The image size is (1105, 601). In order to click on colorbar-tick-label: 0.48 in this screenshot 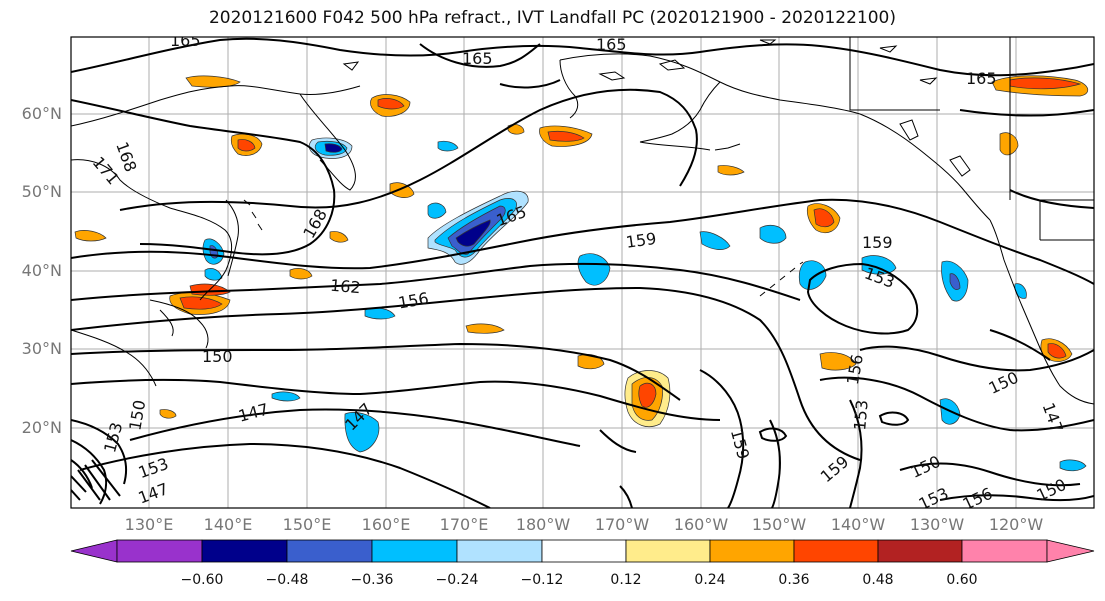, I will do `click(878, 580)`.